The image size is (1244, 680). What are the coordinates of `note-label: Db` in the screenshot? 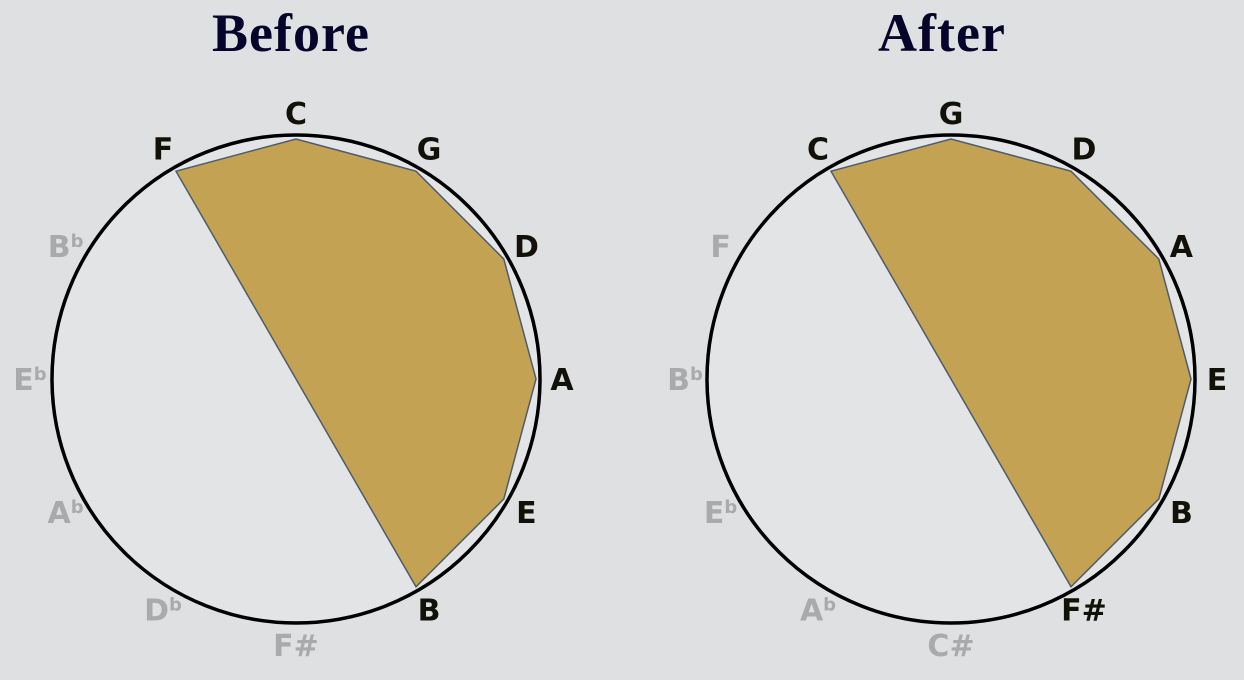 It's located at (163, 610).